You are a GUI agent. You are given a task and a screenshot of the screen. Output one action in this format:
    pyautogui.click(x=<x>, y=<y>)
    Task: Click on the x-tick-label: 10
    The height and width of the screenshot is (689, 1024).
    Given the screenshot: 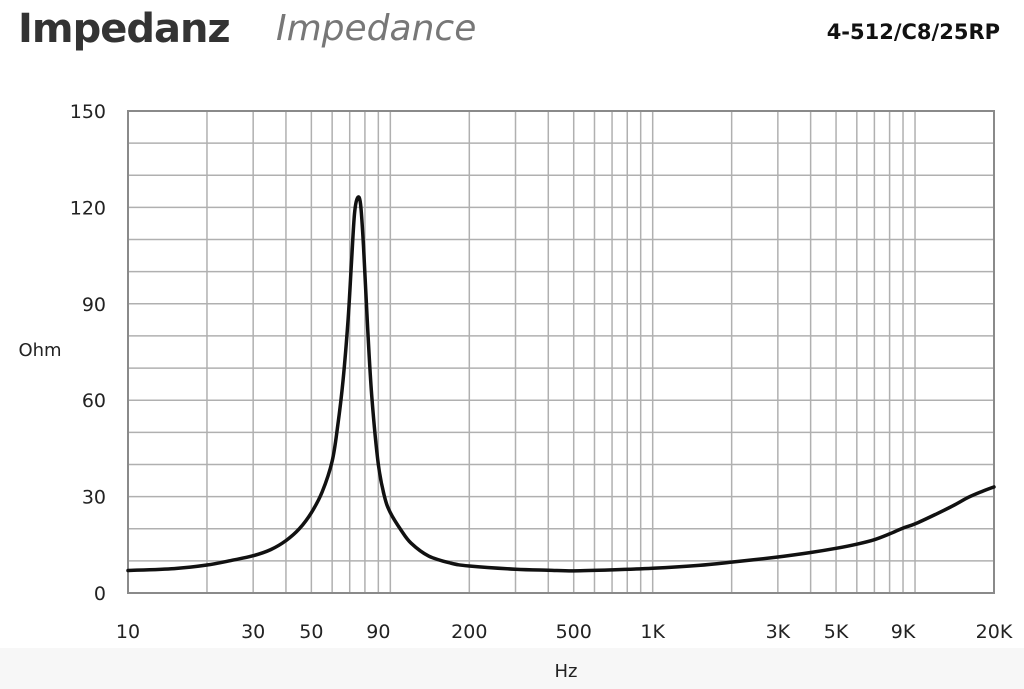 What is the action you would take?
    pyautogui.click(x=128, y=632)
    